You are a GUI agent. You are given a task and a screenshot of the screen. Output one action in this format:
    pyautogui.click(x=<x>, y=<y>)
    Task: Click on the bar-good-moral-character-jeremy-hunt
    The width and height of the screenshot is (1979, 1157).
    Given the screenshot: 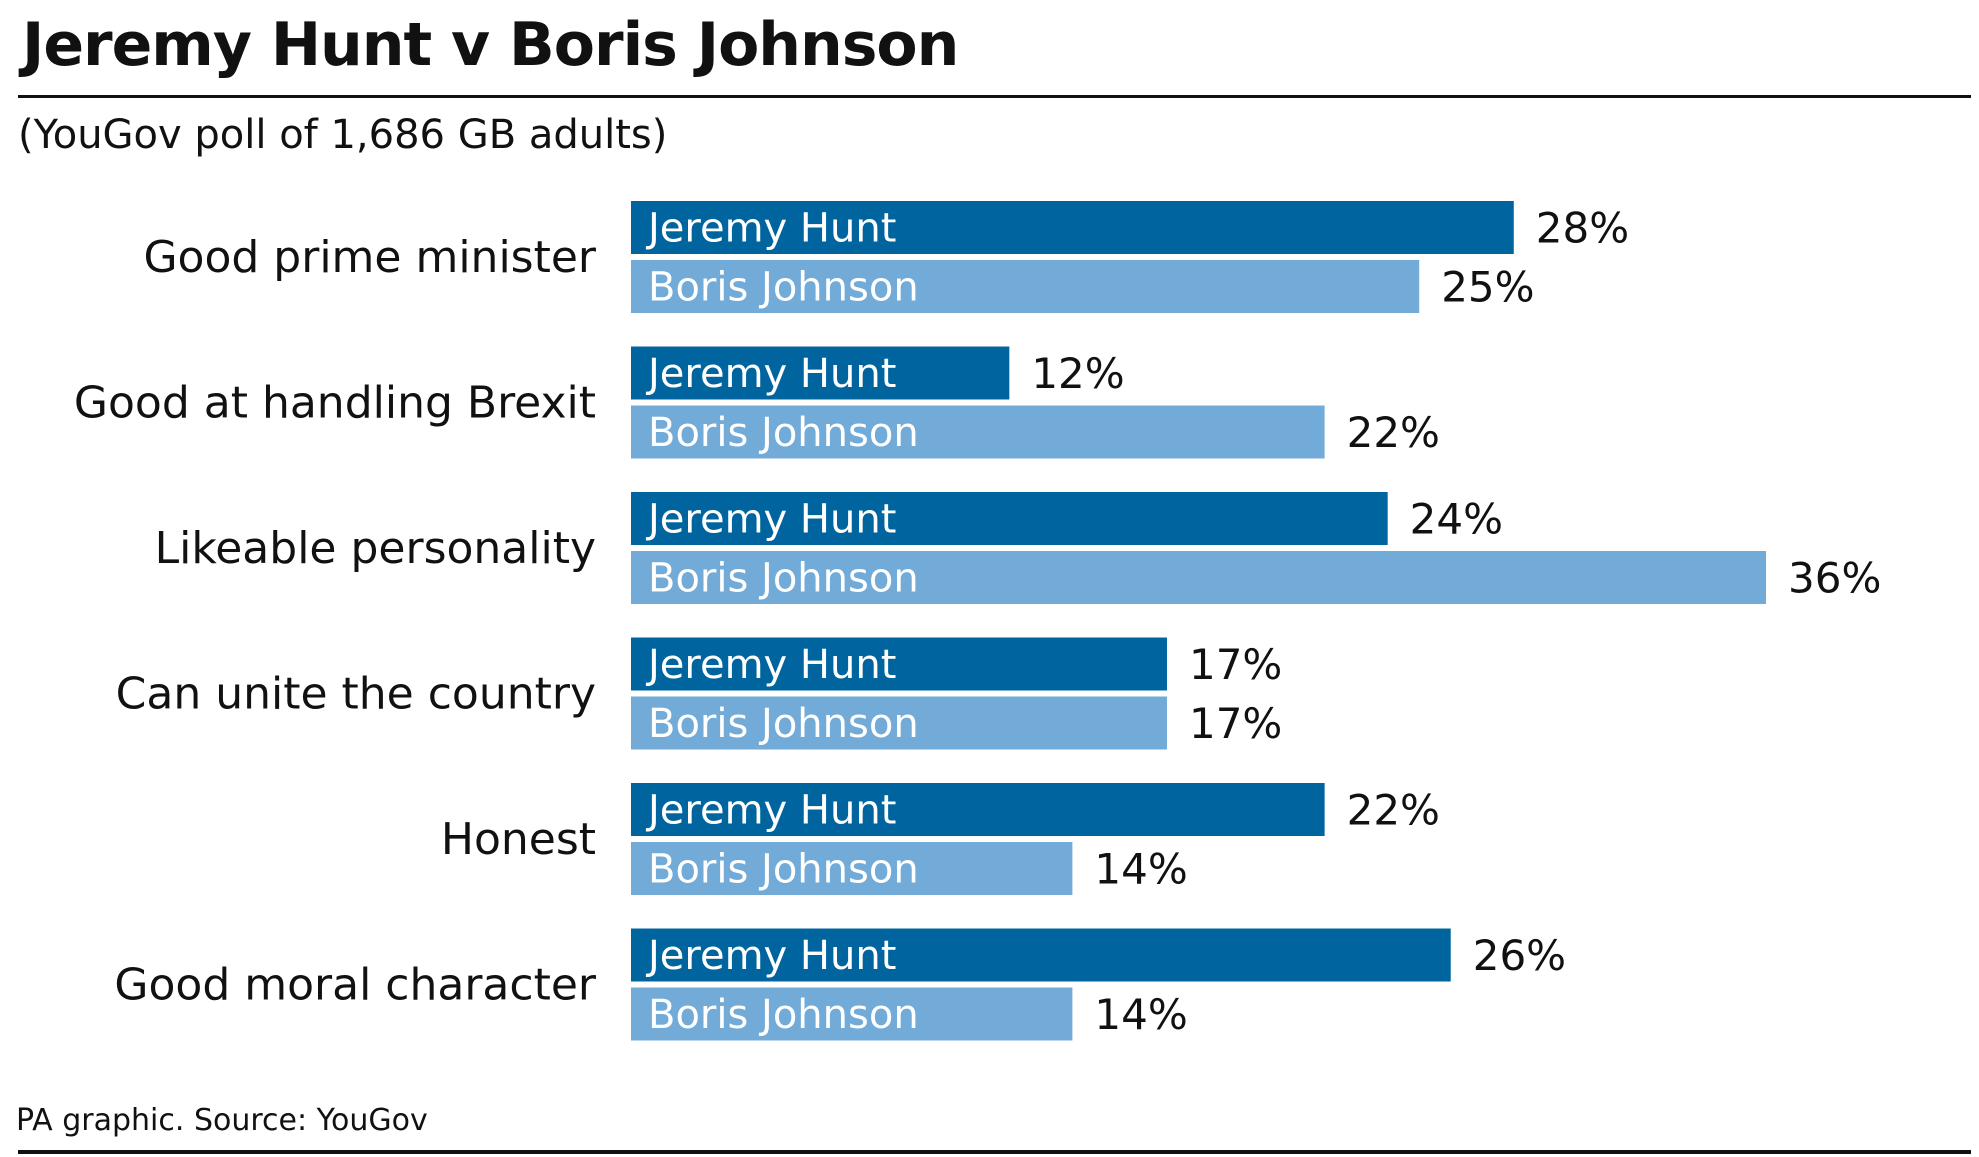 What is the action you would take?
    pyautogui.click(x=1041, y=955)
    